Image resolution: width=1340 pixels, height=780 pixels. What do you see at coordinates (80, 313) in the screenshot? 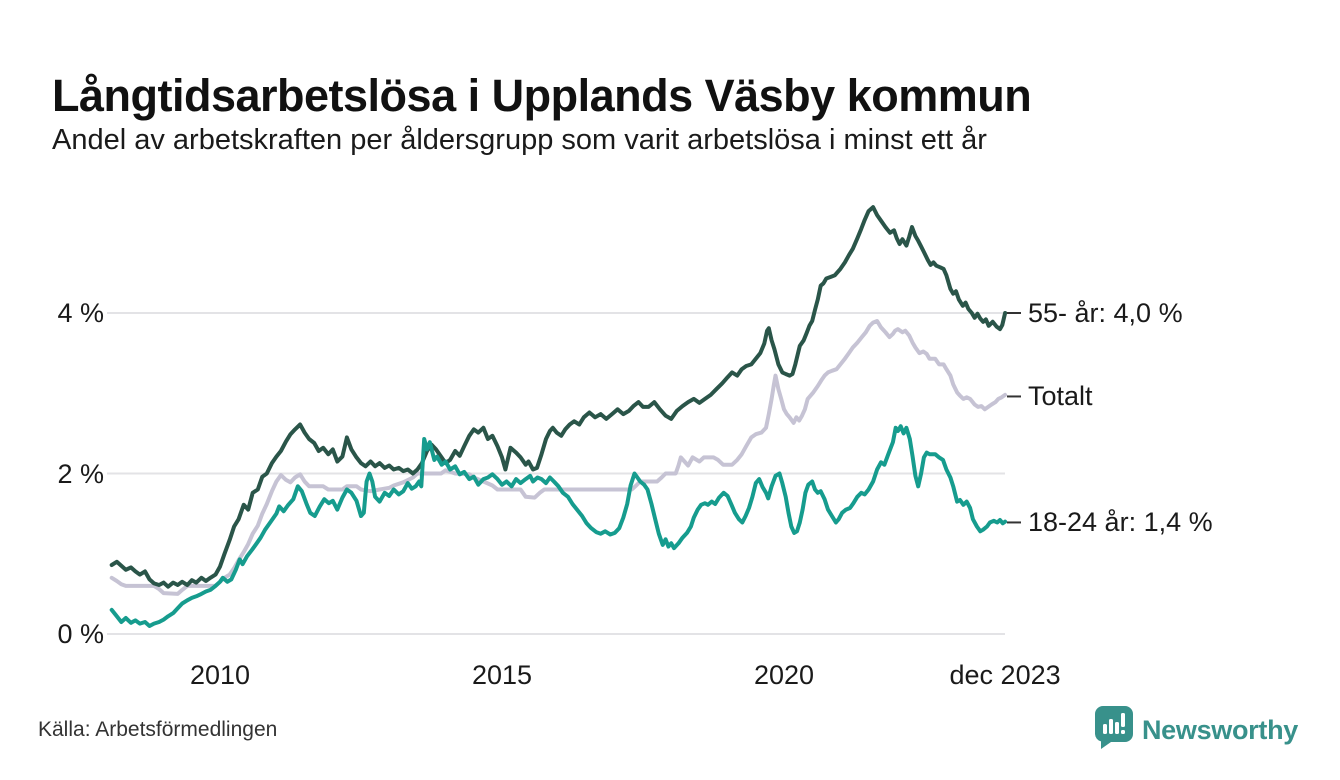
I see `y-axis-label-4: 4 %` at bounding box center [80, 313].